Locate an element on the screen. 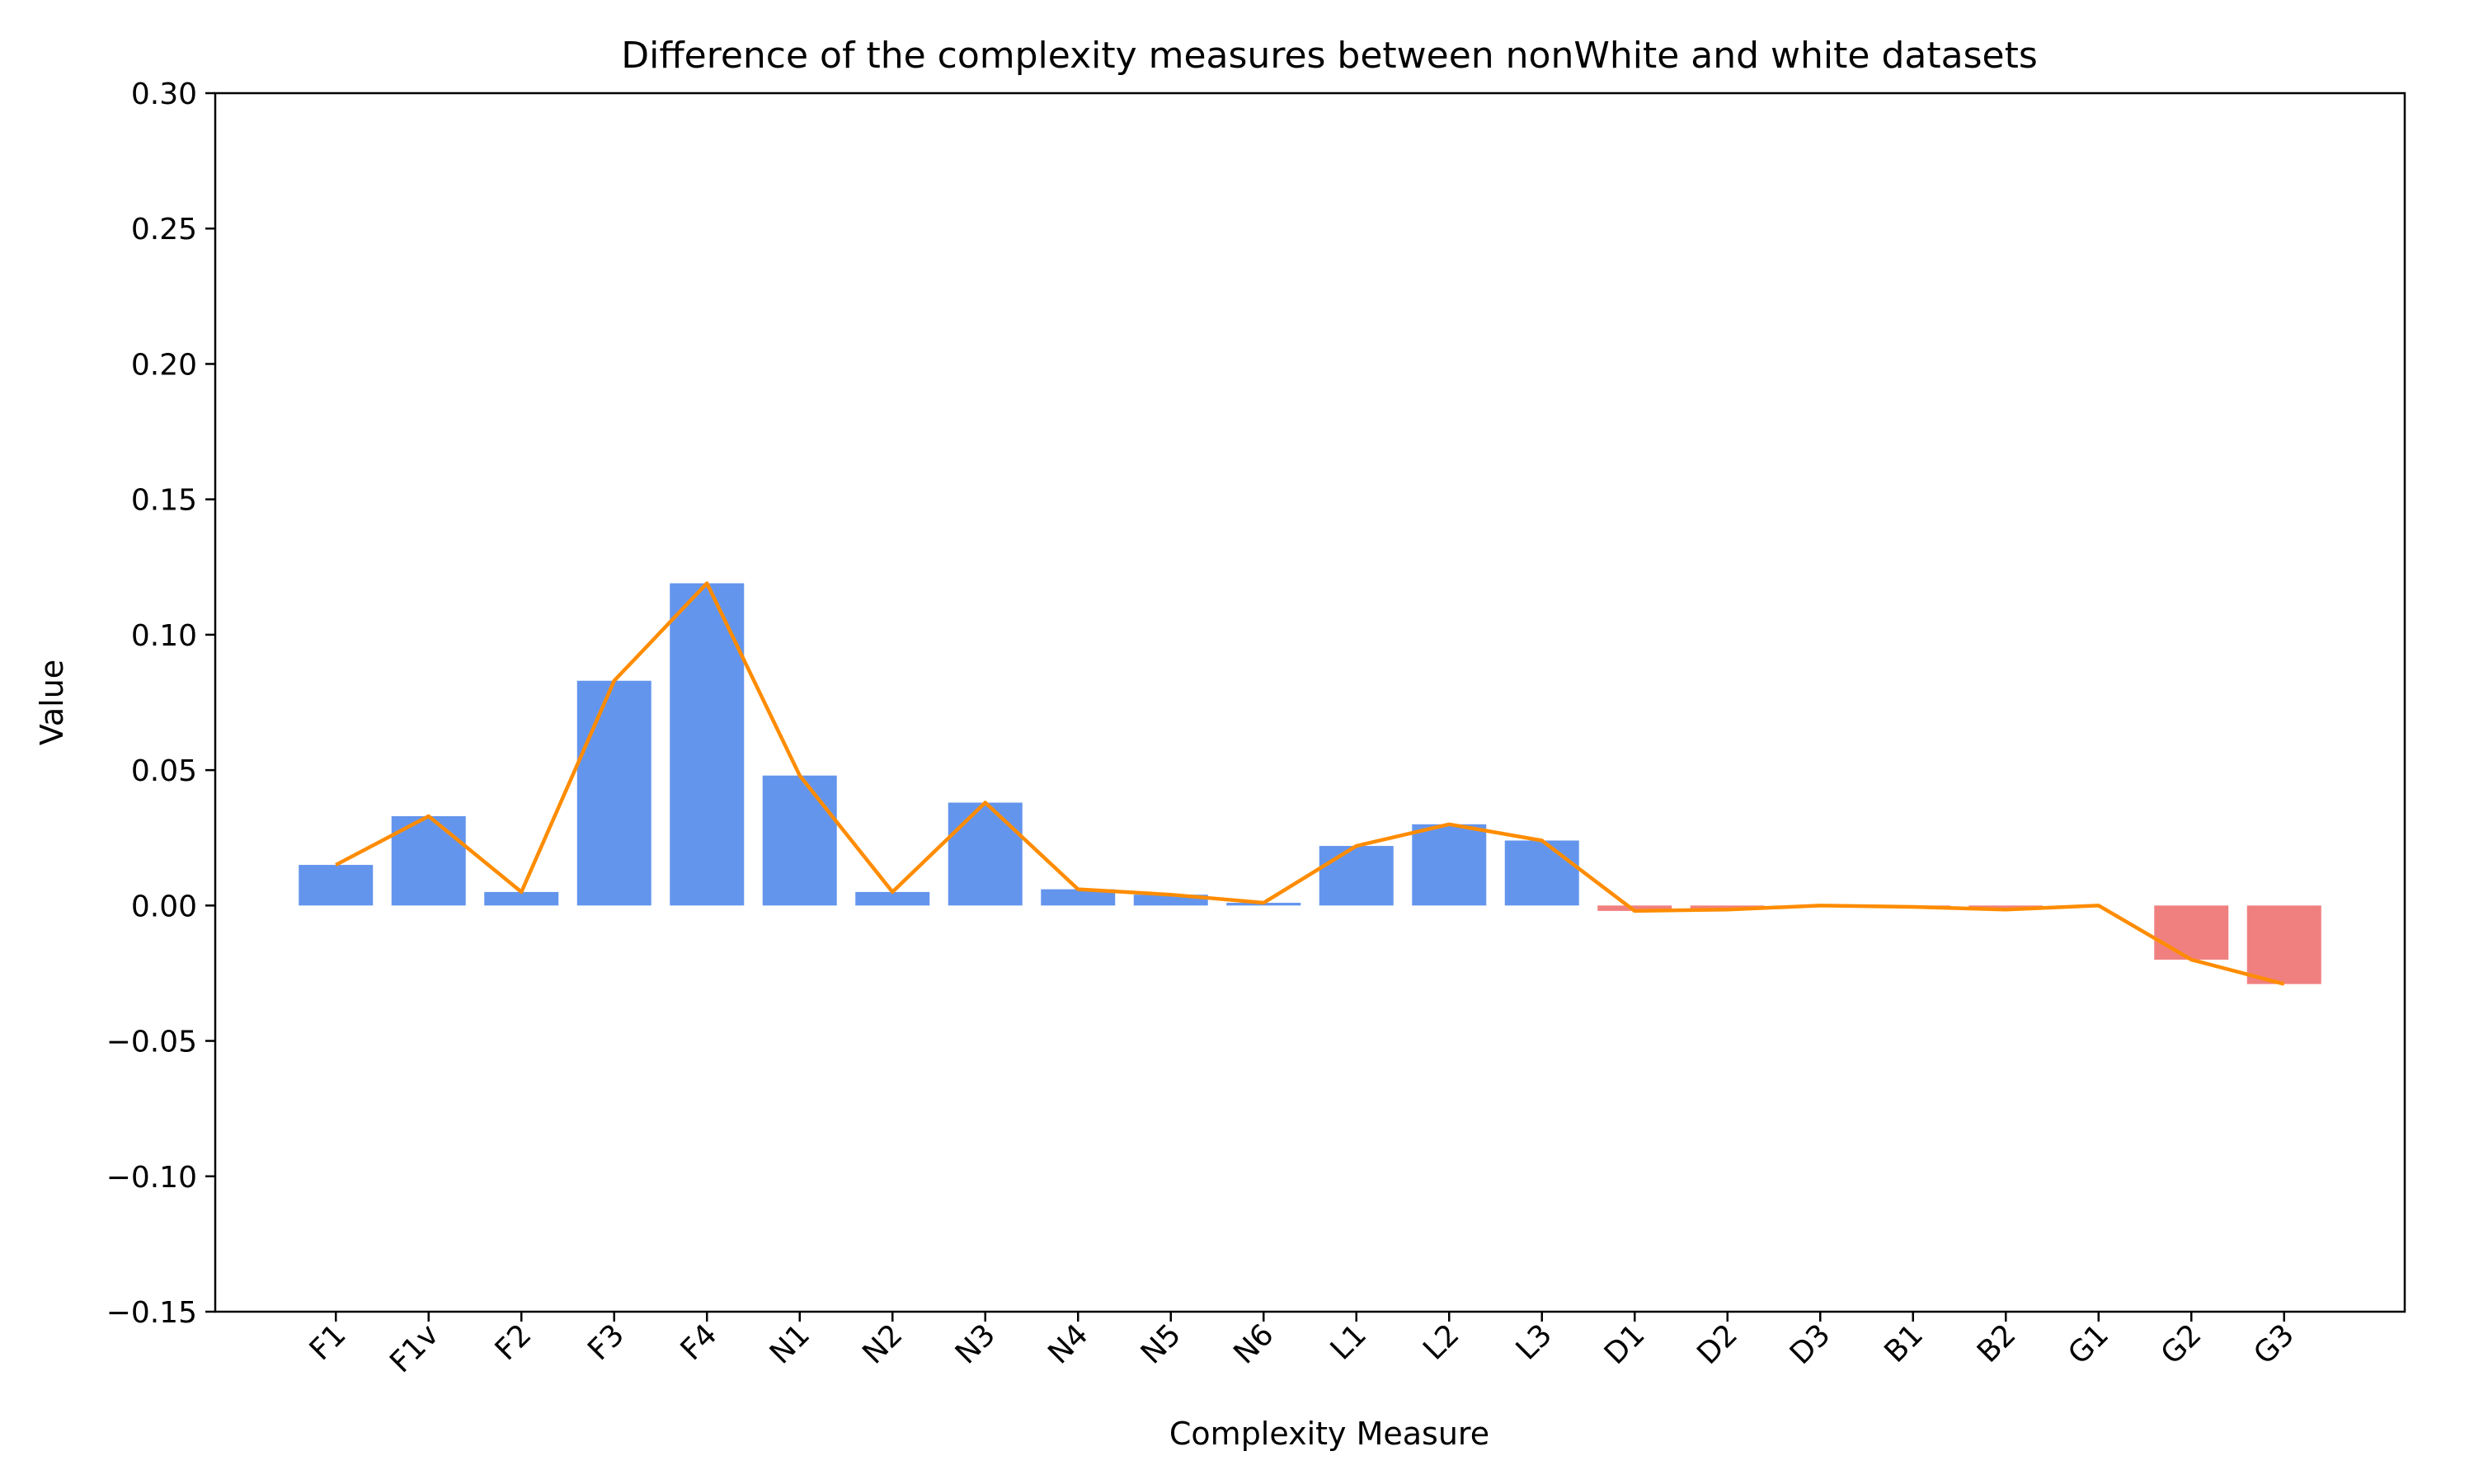 The width and height of the screenshot is (2474, 1484). y-tick-label: 0.20 is located at coordinates (164, 365).